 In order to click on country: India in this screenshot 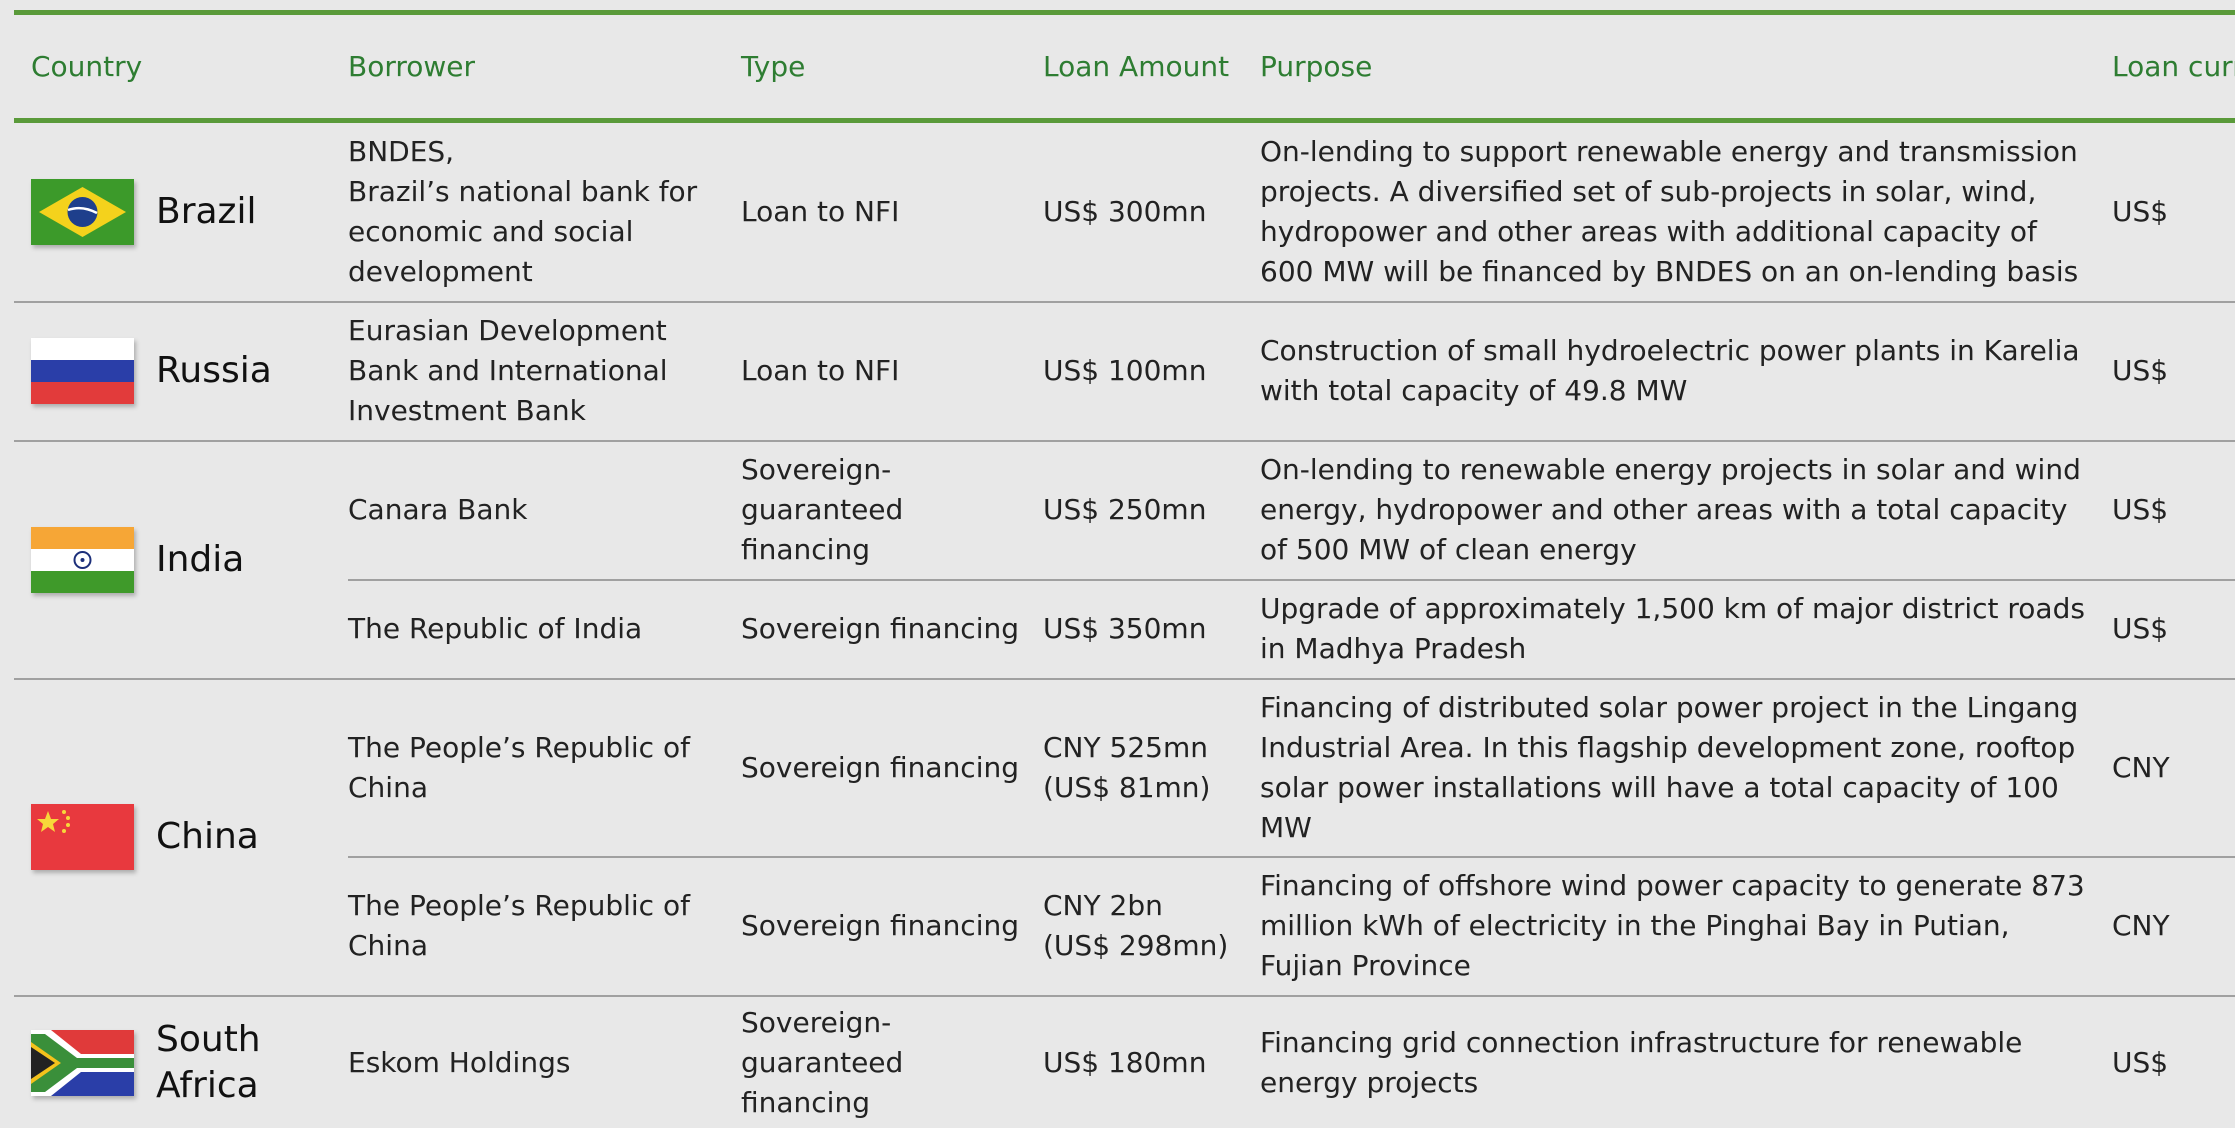, I will do `click(177, 559)`.